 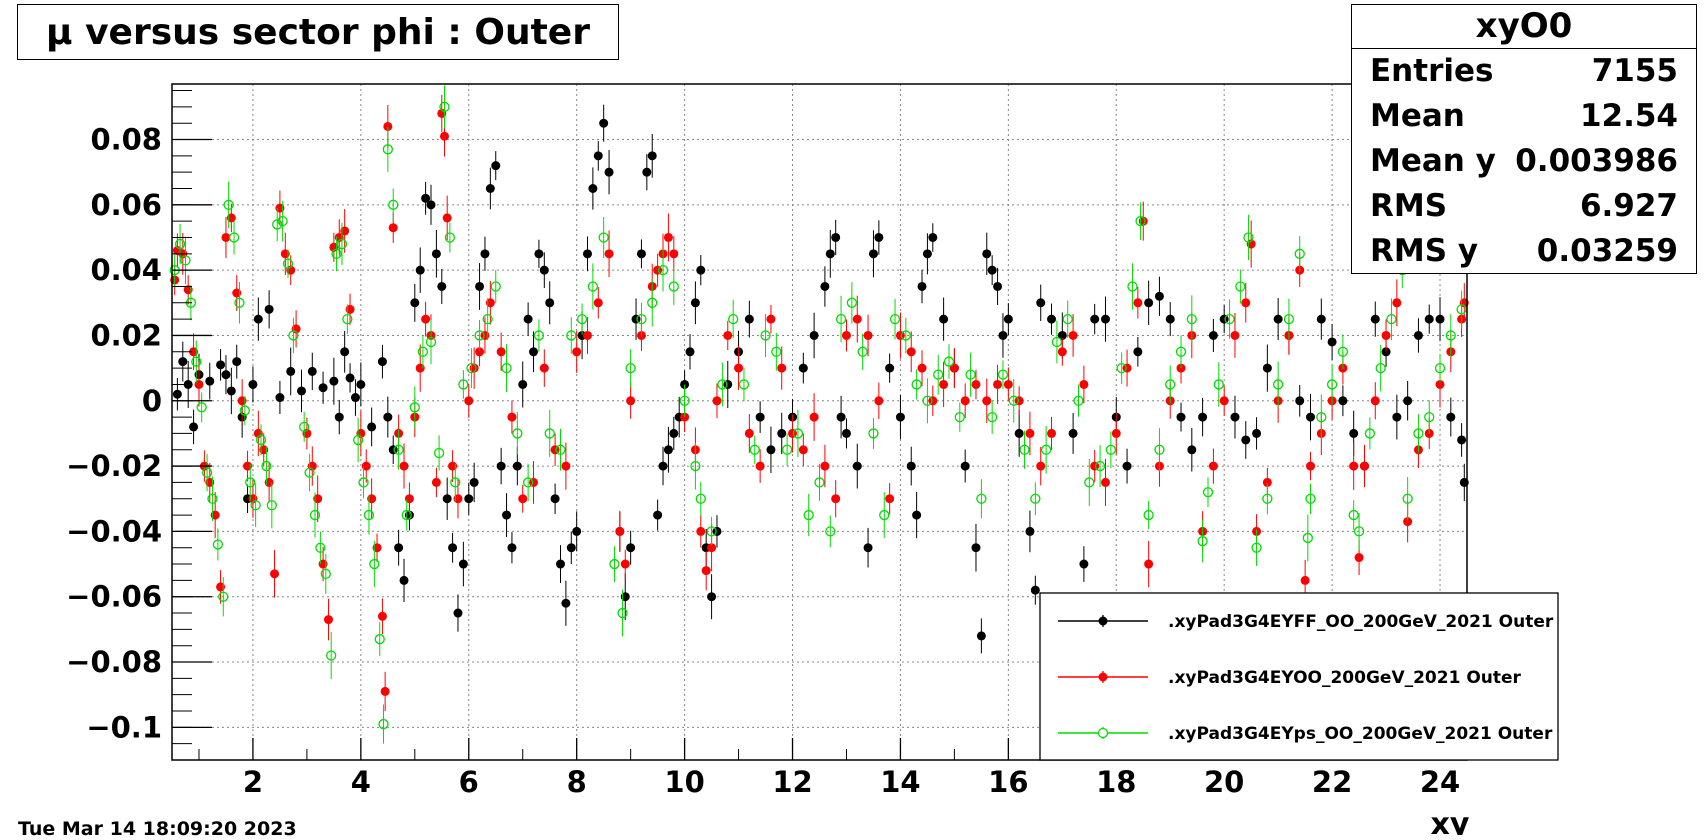 What do you see at coordinates (1628, 116) in the screenshot?
I see `stats-value: 12.54` at bounding box center [1628, 116].